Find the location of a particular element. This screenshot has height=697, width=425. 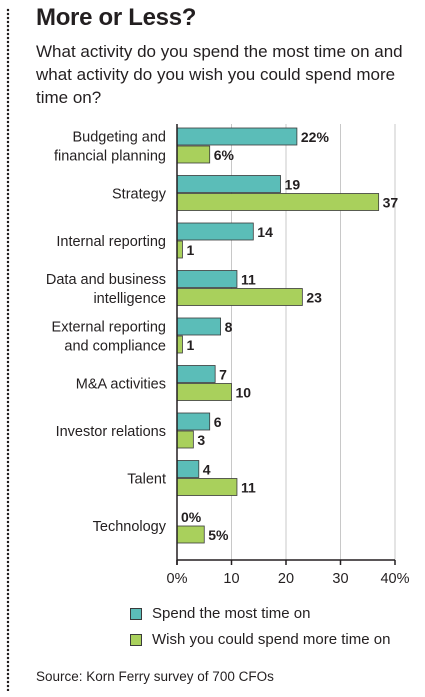

x-tick-label: 20 is located at coordinates (286, 579).